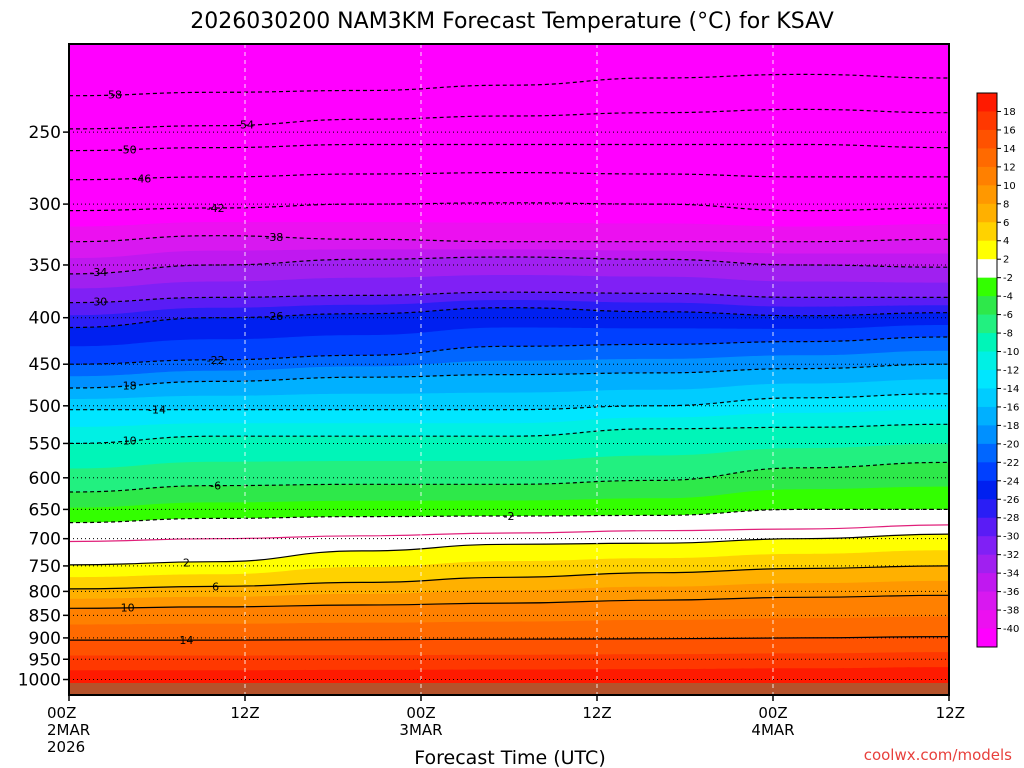 This screenshot has height=768, width=1024. Describe the element at coordinates (987, 564) in the screenshot. I see `colorbar-swatch--34` at that location.